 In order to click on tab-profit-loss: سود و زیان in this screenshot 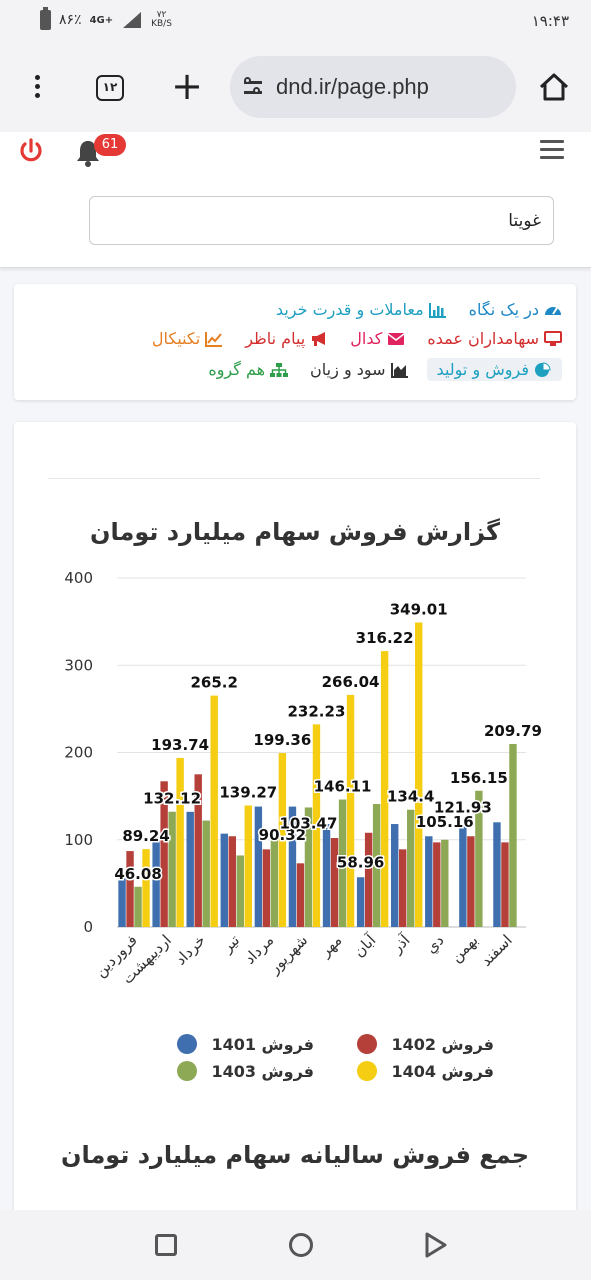, I will do `click(359, 369)`.